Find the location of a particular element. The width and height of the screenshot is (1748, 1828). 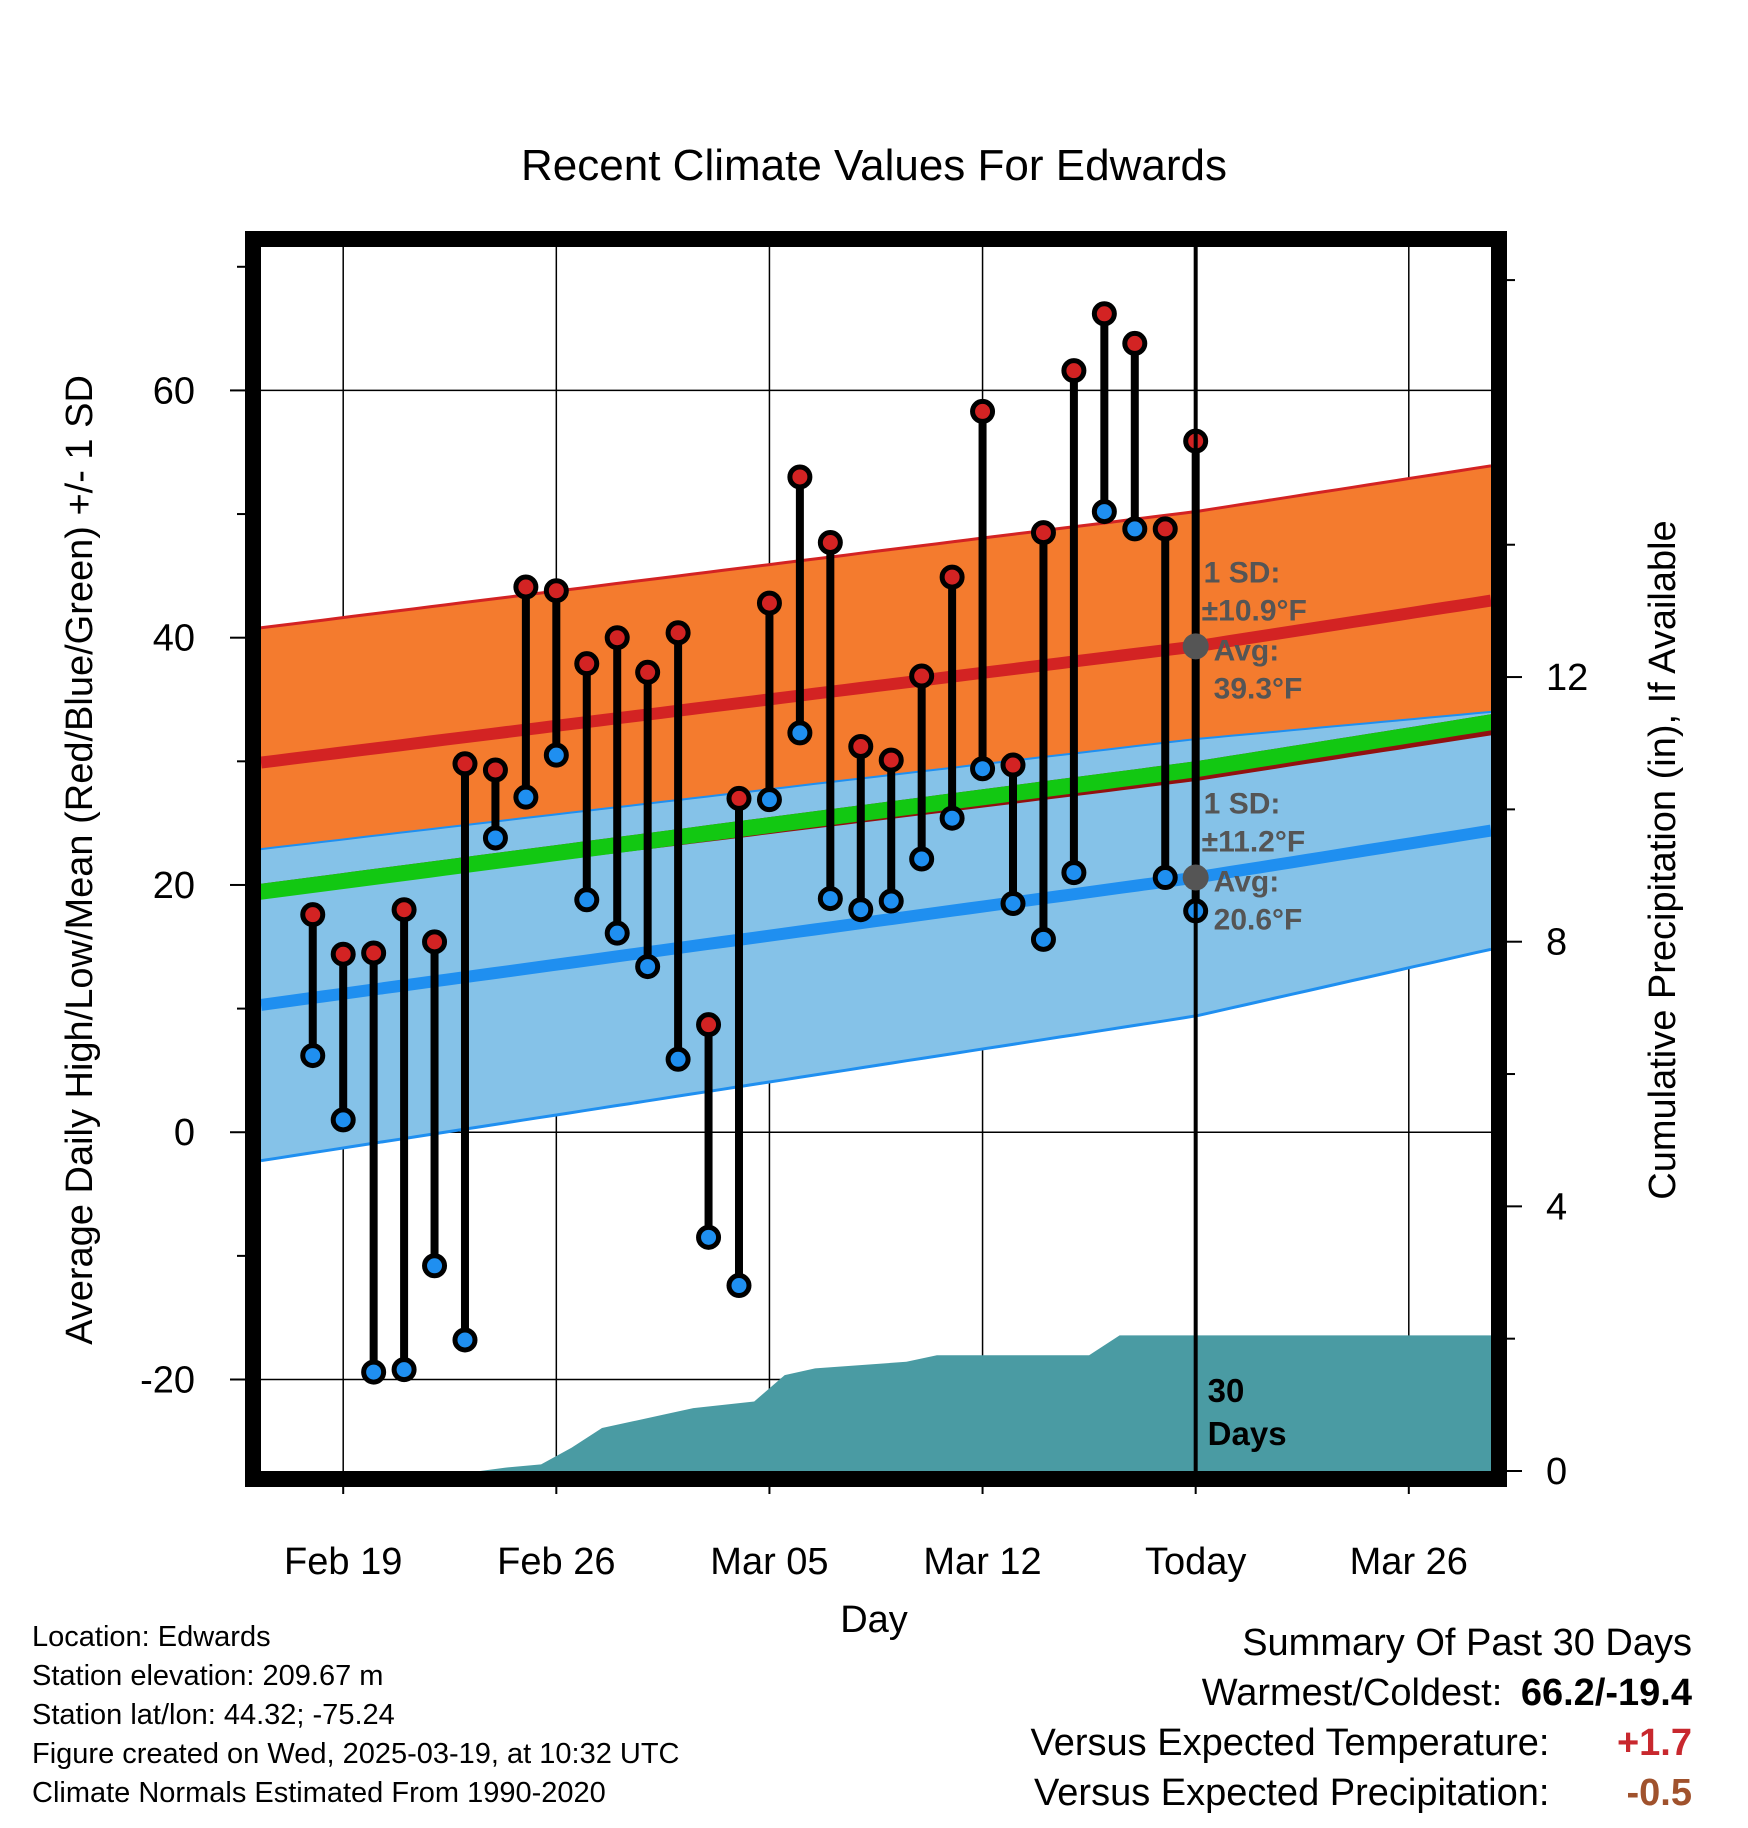

low-avg-label: Avg: is located at coordinates (1247, 882).